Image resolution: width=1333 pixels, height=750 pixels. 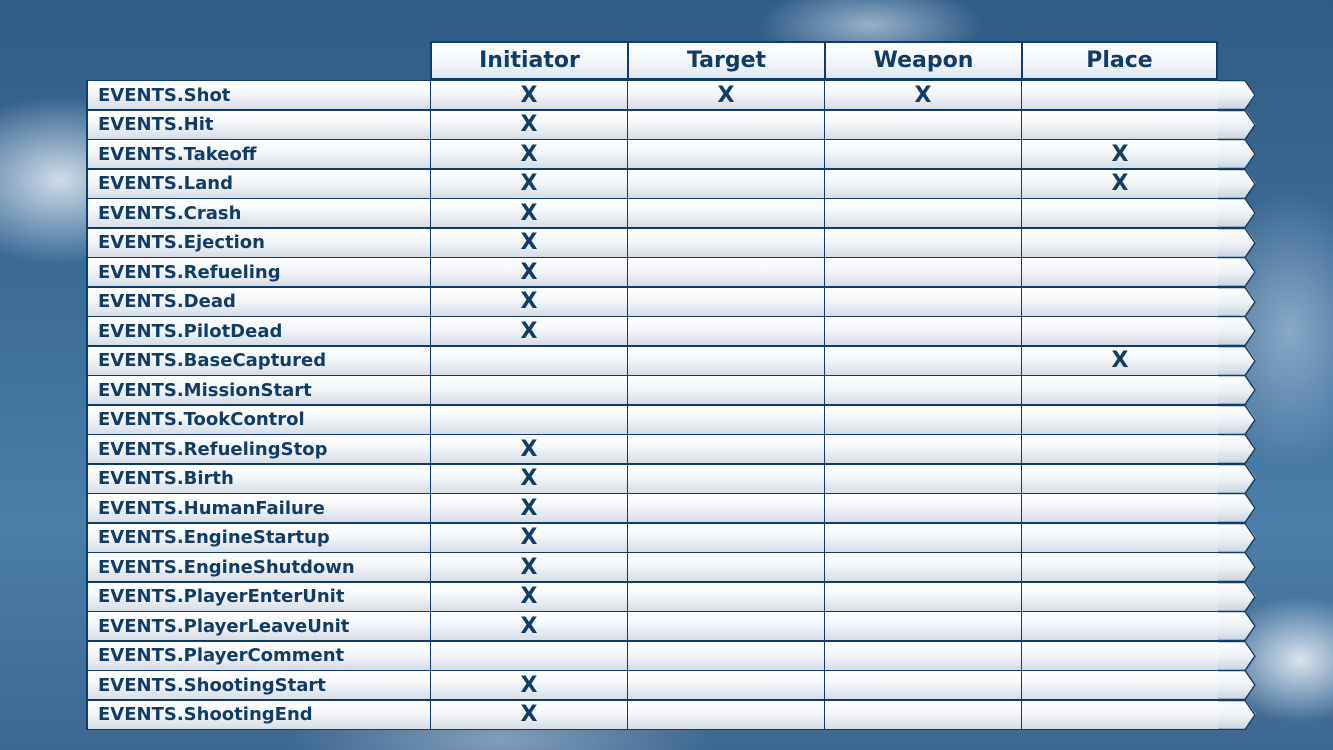 What do you see at coordinates (923, 60) in the screenshot?
I see `column-header-weapon: Weapon` at bounding box center [923, 60].